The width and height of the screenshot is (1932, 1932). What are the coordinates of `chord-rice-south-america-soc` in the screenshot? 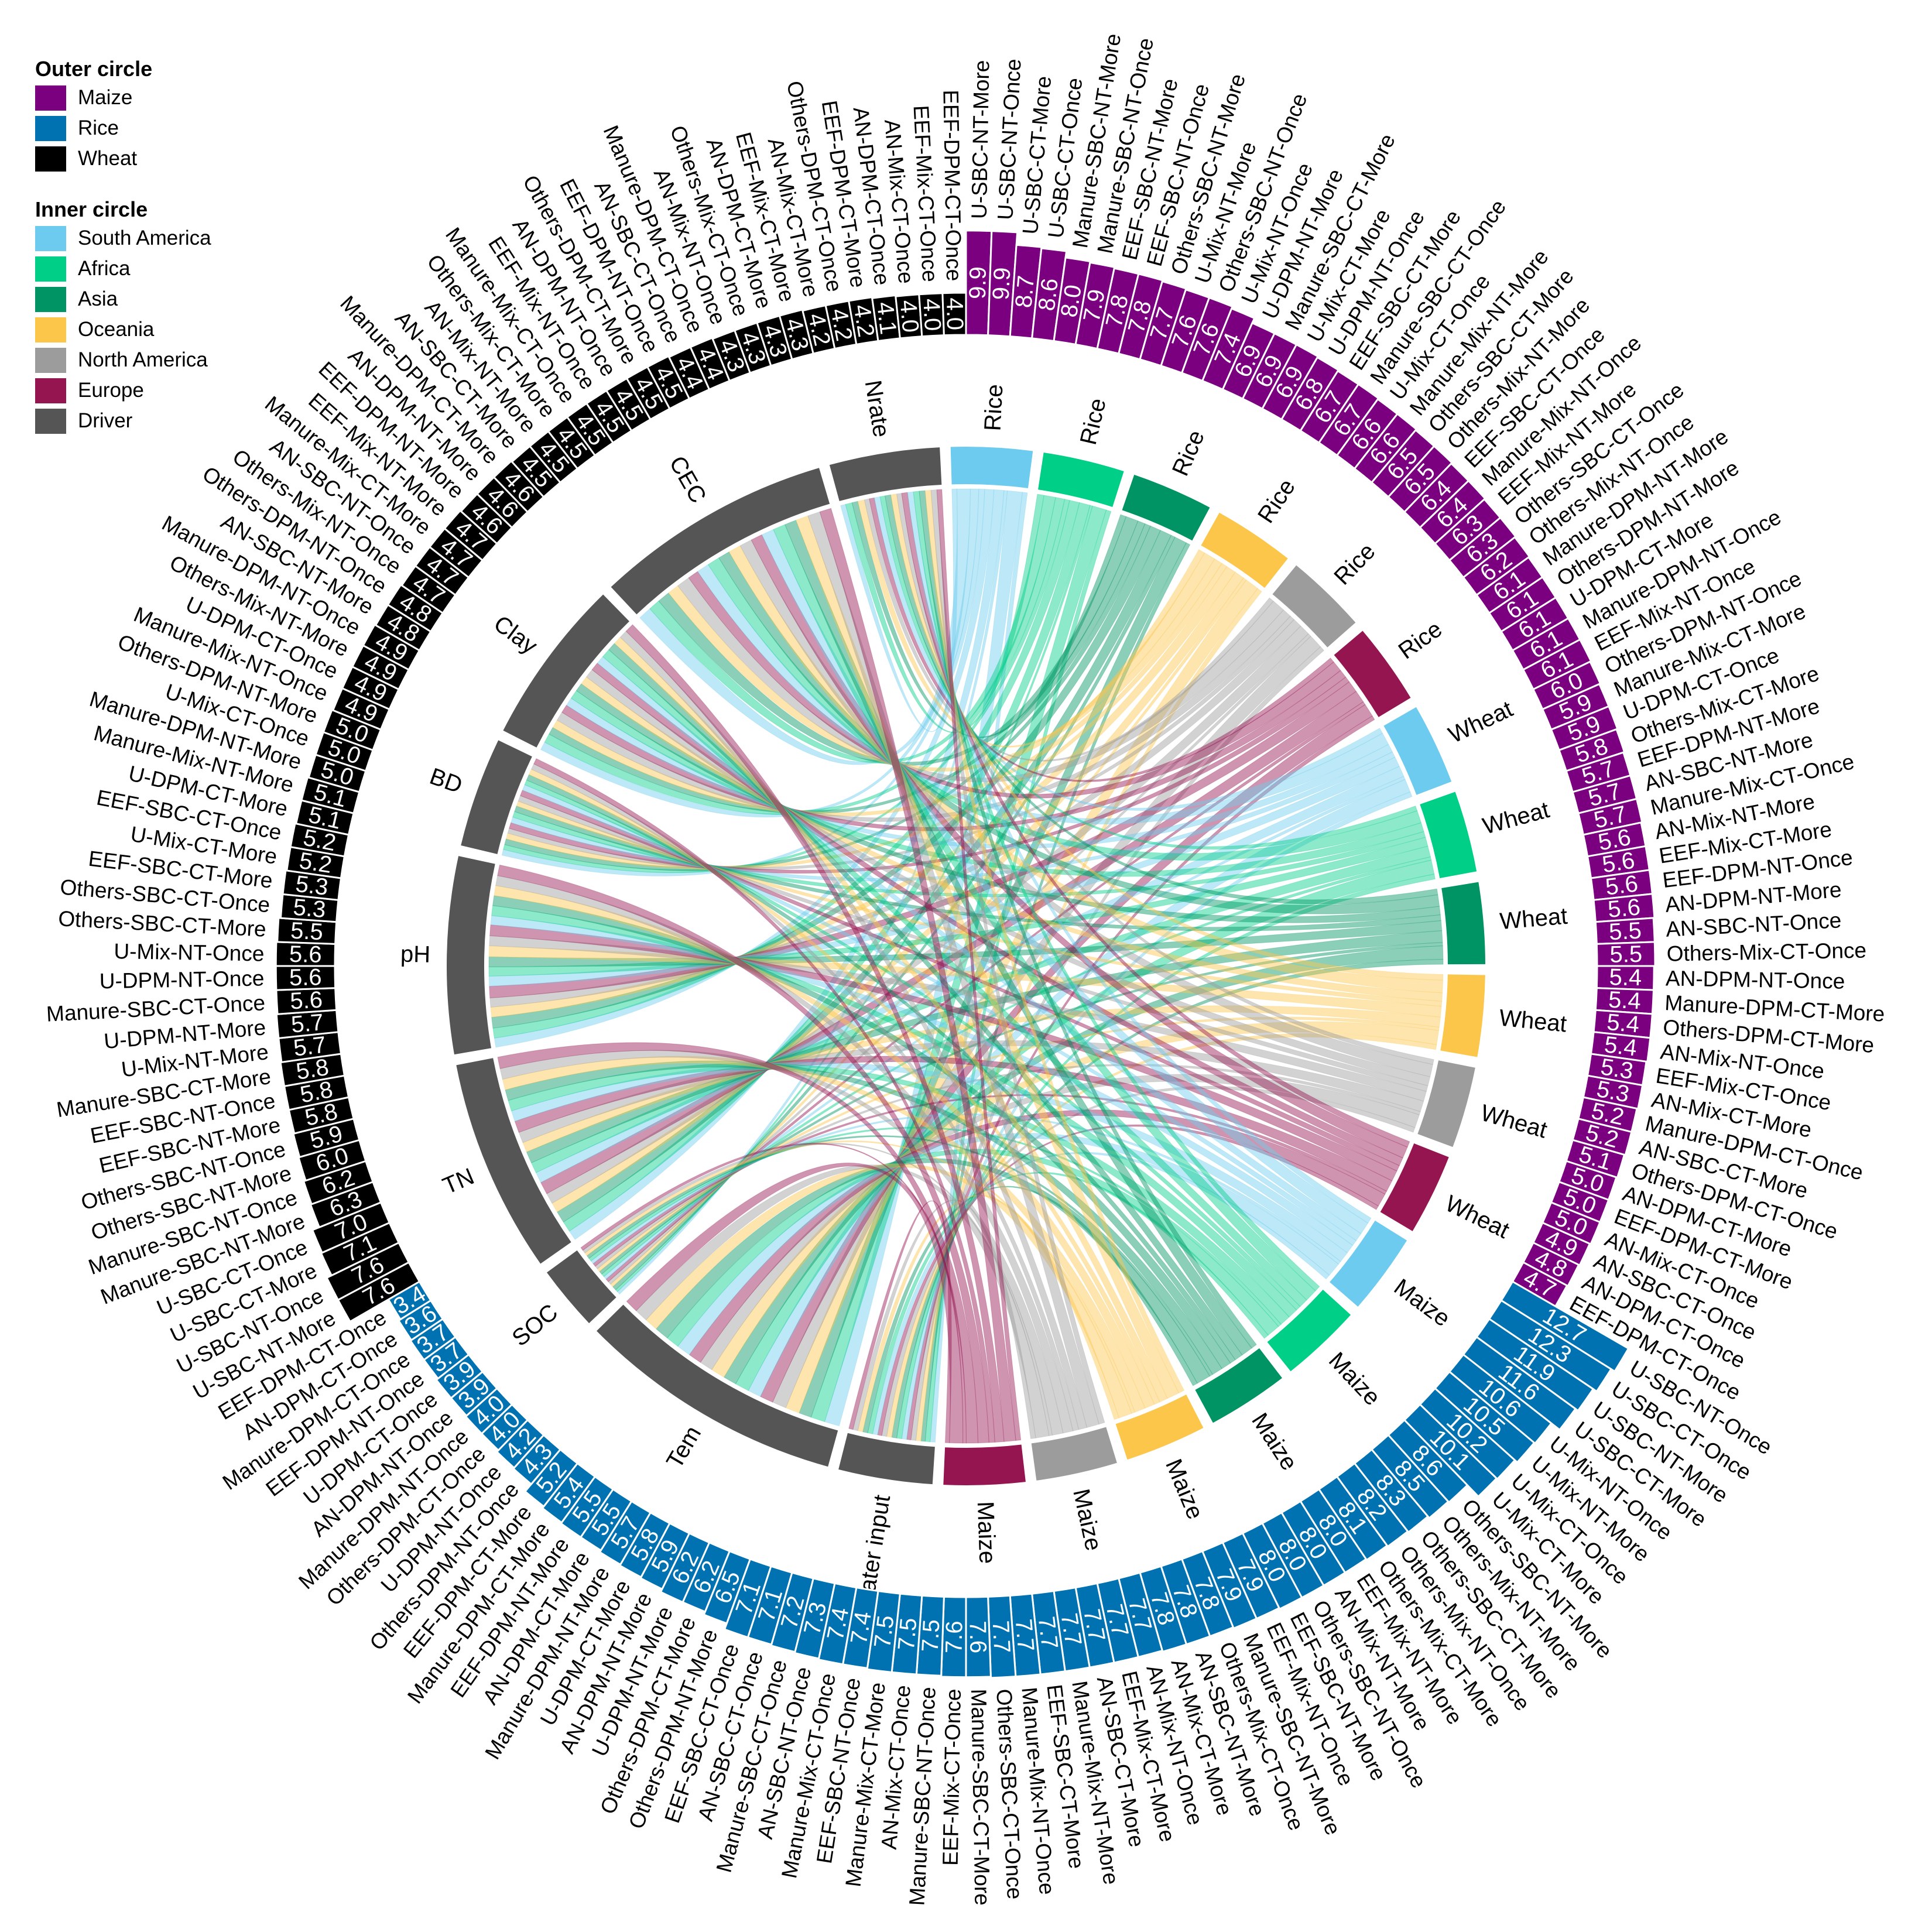 It's located at (812, 892).